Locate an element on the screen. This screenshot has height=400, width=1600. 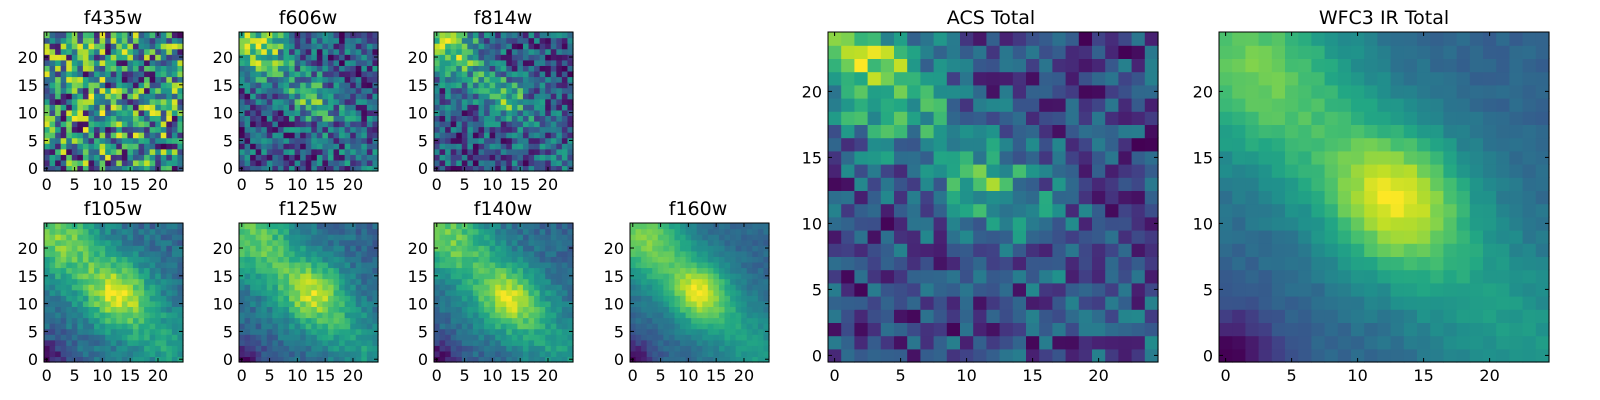
y-tick-label: 10 is located at coordinates (614, 304).